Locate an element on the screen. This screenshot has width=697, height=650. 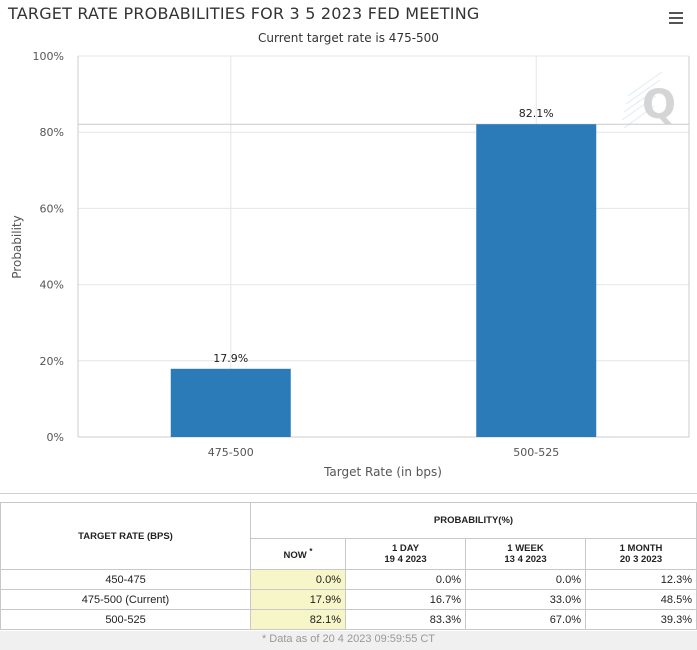
month-cell: 48.5% is located at coordinates (641, 599).